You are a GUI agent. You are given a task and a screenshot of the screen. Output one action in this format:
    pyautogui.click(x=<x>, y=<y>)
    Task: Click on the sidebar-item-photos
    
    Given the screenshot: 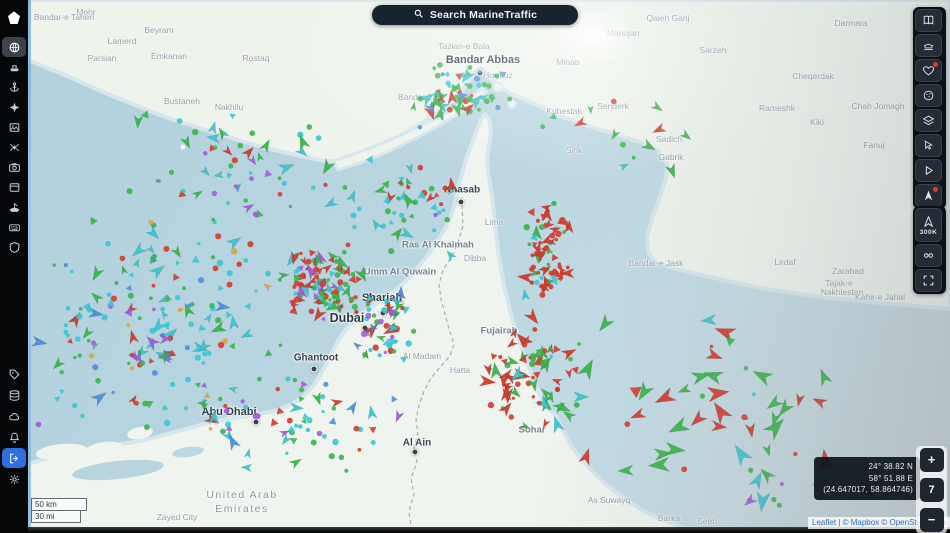 What is the action you would take?
    pyautogui.click(x=14, y=127)
    